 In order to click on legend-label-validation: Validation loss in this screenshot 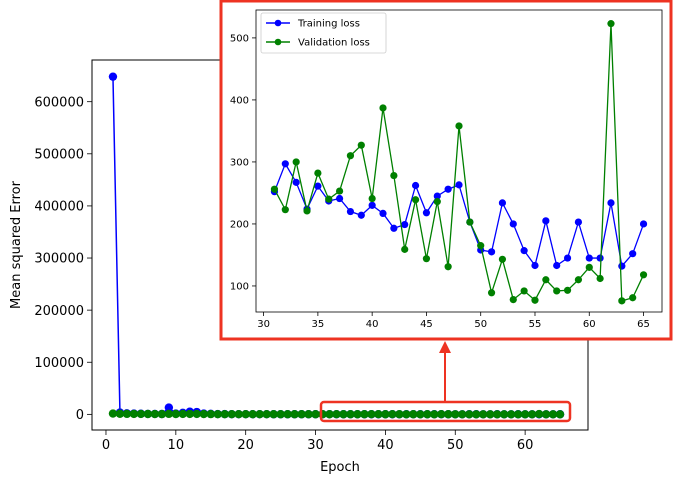, I will do `click(334, 43)`.